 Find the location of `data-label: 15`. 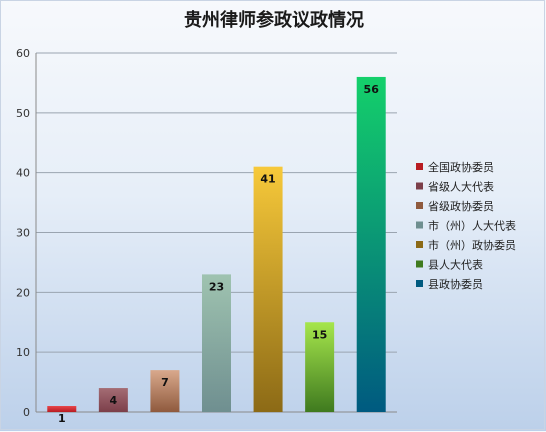

data-label: 15 is located at coordinates (319, 334).